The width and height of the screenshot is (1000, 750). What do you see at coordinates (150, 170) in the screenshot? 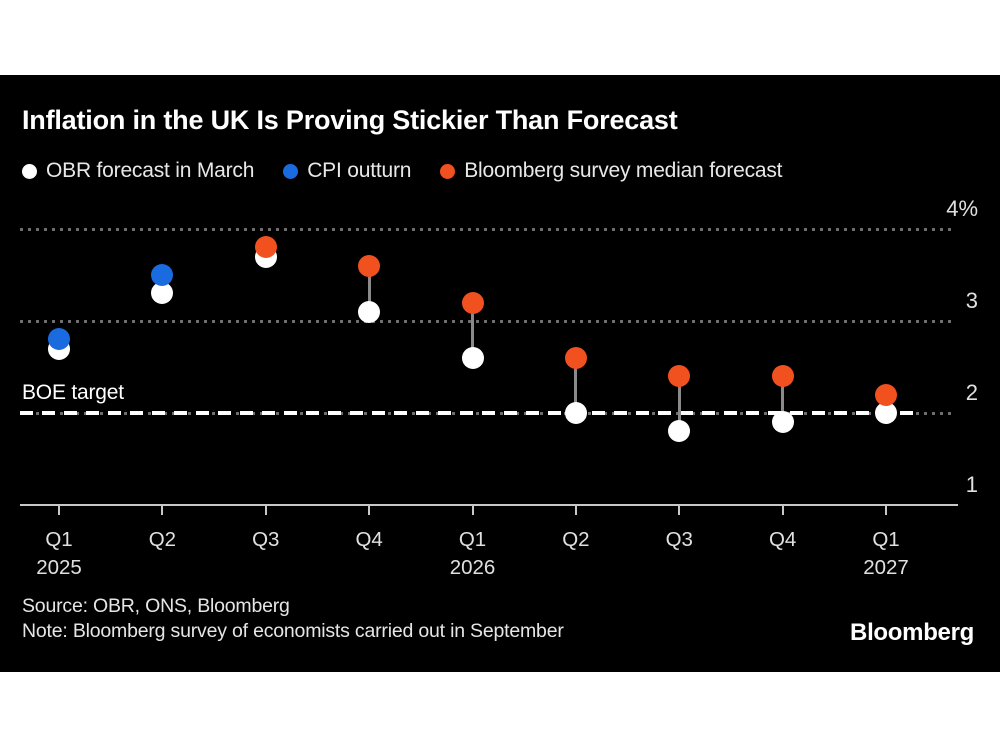
I see `legend-label: OBR forecast in March` at bounding box center [150, 170].